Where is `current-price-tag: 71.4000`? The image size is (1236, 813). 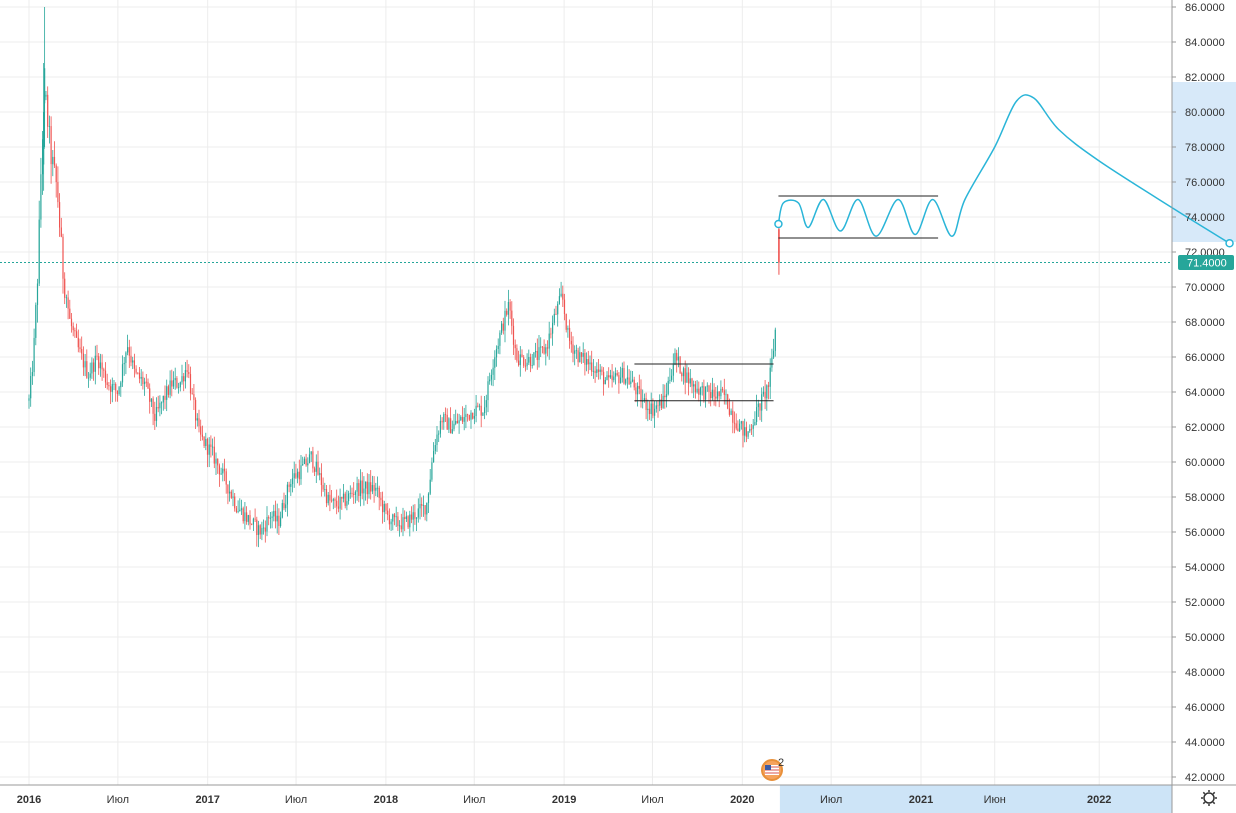 current-price-tag: 71.4000 is located at coordinates (1206, 262).